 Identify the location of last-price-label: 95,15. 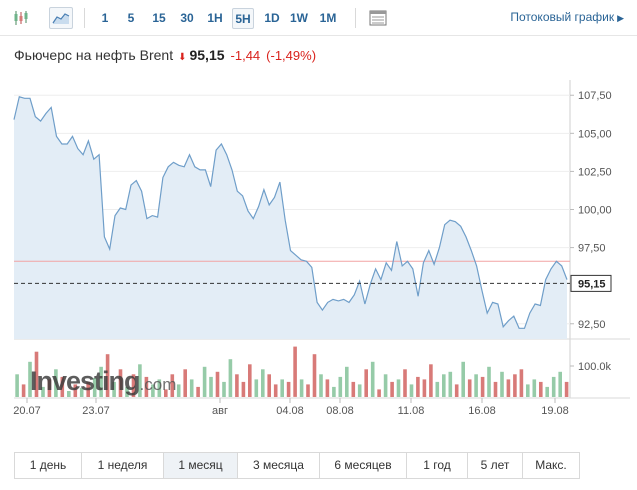
(592, 284).